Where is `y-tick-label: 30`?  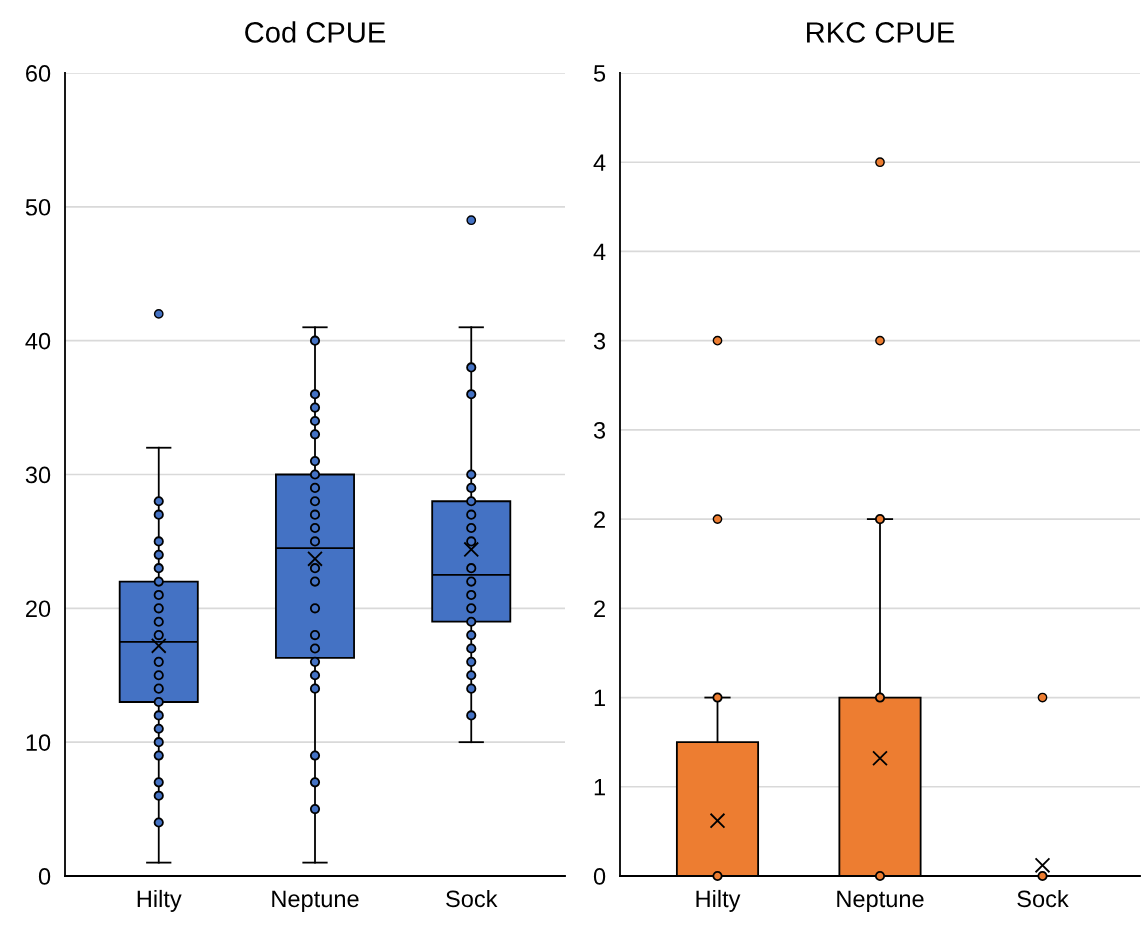
y-tick-label: 30 is located at coordinates (38, 475).